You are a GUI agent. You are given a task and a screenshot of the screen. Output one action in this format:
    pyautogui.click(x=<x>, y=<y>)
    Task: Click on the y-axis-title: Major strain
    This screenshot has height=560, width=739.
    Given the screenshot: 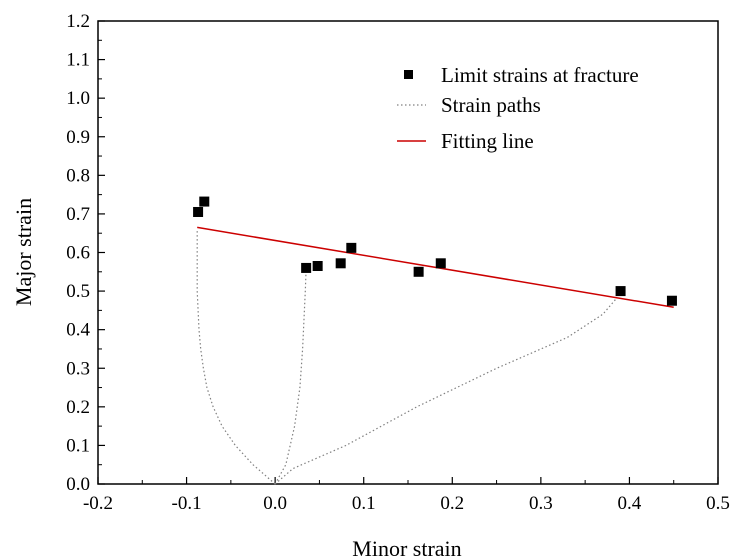 What is the action you would take?
    pyautogui.click(x=23, y=252)
    